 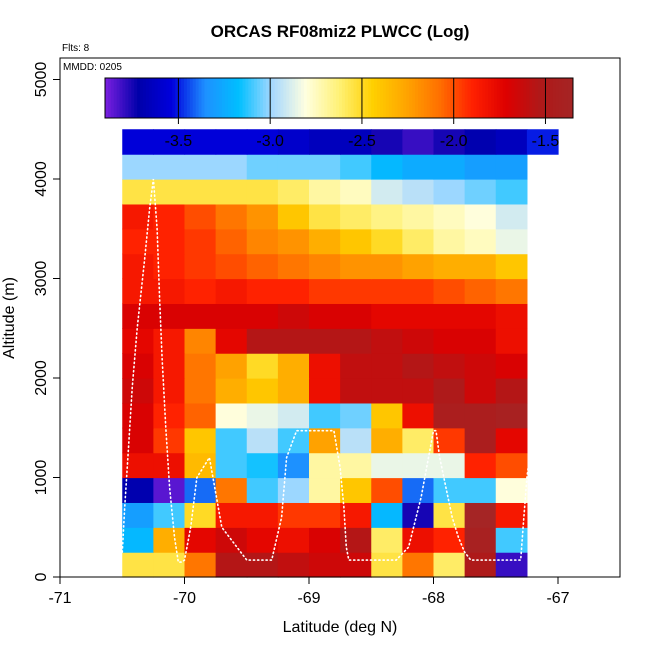 I want to click on colorbar-tick-label: -3.5, so click(x=179, y=141).